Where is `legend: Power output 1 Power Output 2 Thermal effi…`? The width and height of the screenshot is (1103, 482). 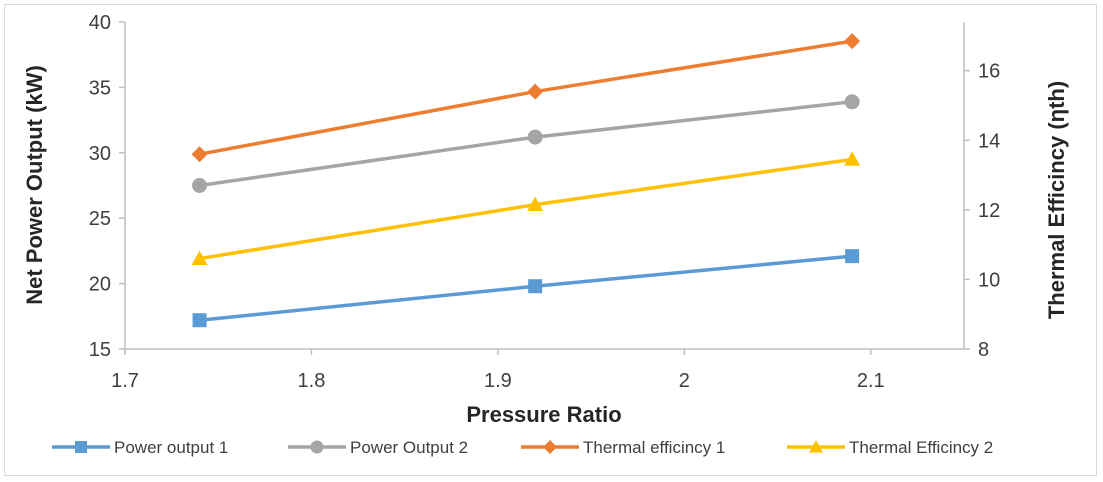 legend: Power output 1 Power Output 2 Thermal effi… is located at coordinates (522, 447).